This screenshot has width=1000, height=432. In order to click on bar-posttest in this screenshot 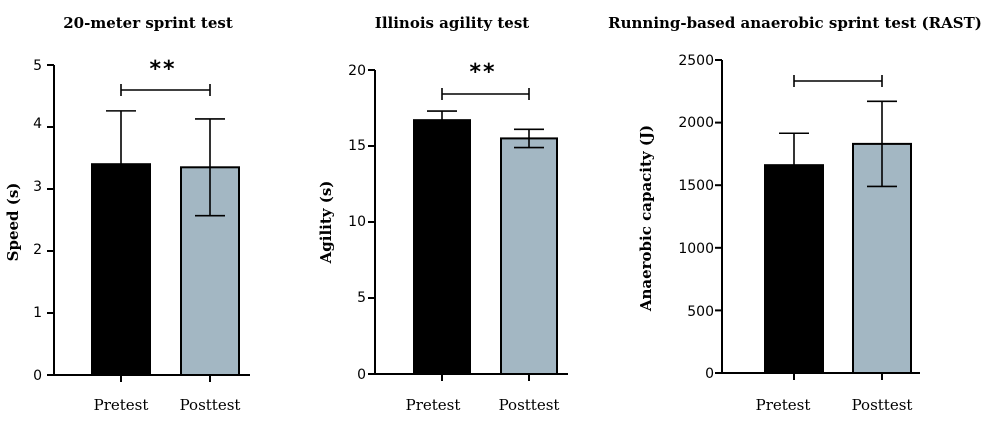, I will do `click(529, 256)`.